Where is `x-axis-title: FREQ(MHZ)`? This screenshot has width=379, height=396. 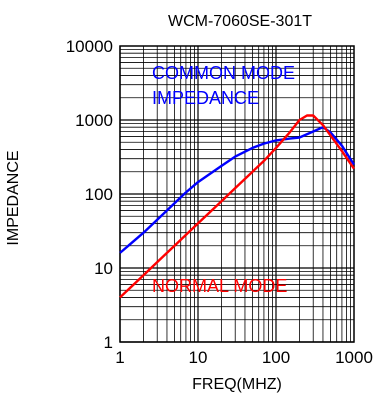 x-axis-title: FREQ(MHZ) is located at coordinates (237, 384).